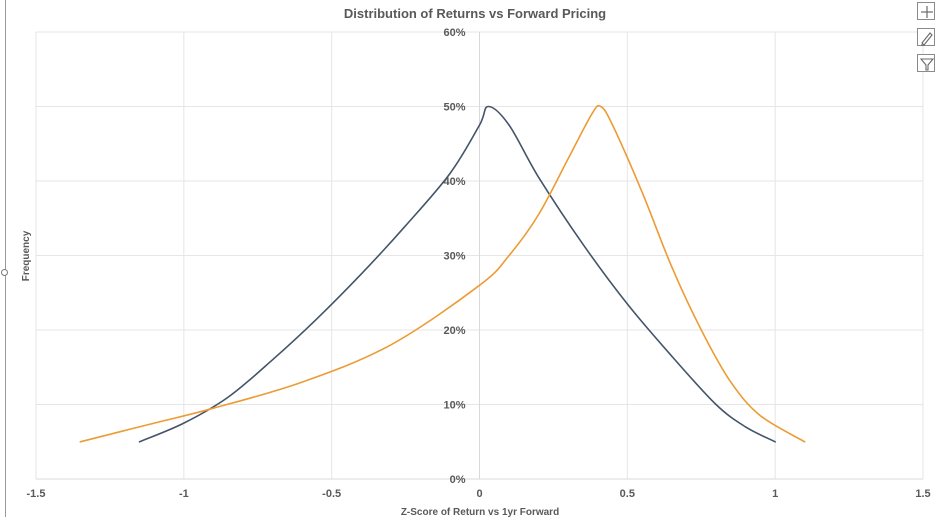 This screenshot has width=935, height=517. What do you see at coordinates (454, 331) in the screenshot?
I see `y-tick-label: 20%` at bounding box center [454, 331].